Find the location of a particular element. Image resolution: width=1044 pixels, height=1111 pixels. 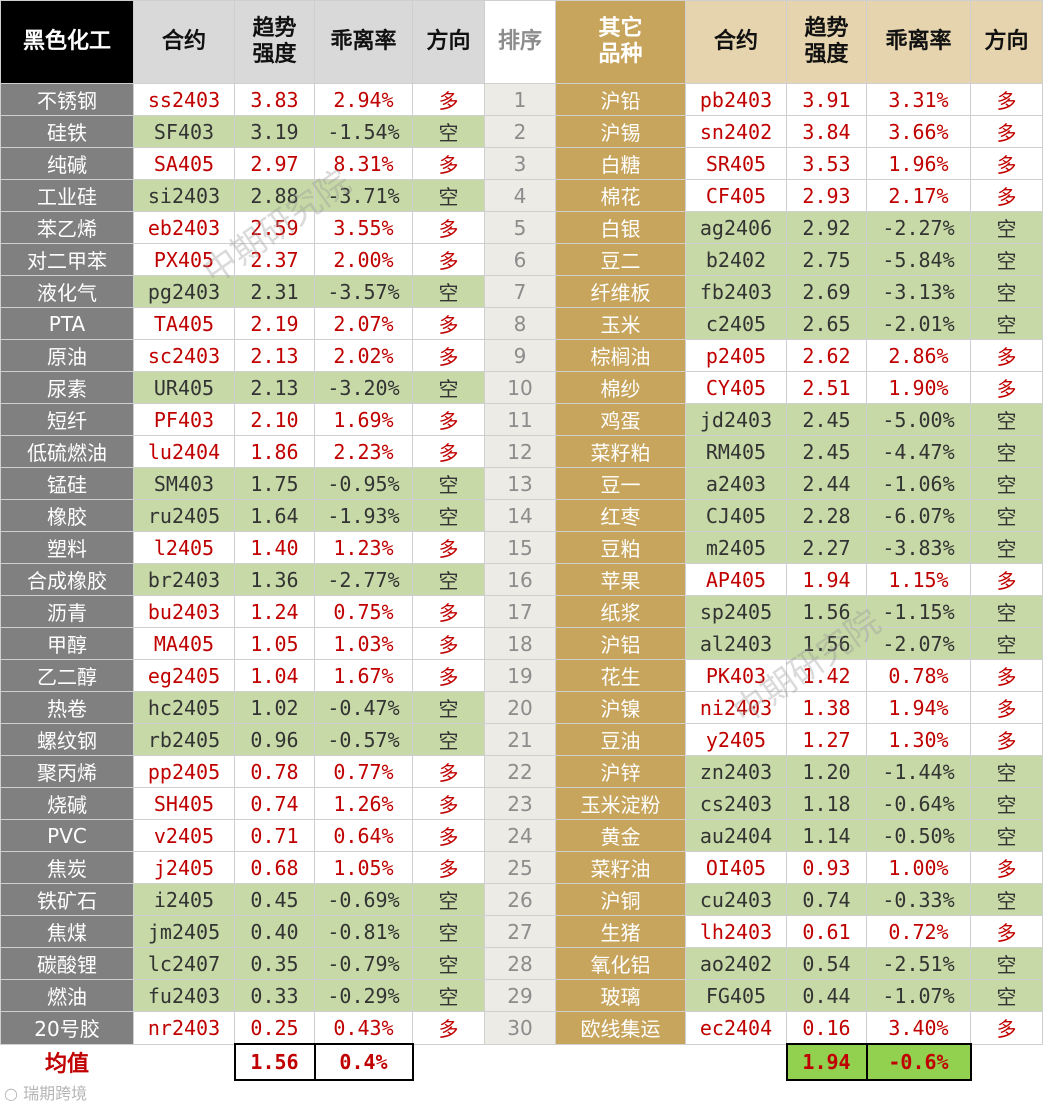

right-contract: au2404 is located at coordinates (736, 835).